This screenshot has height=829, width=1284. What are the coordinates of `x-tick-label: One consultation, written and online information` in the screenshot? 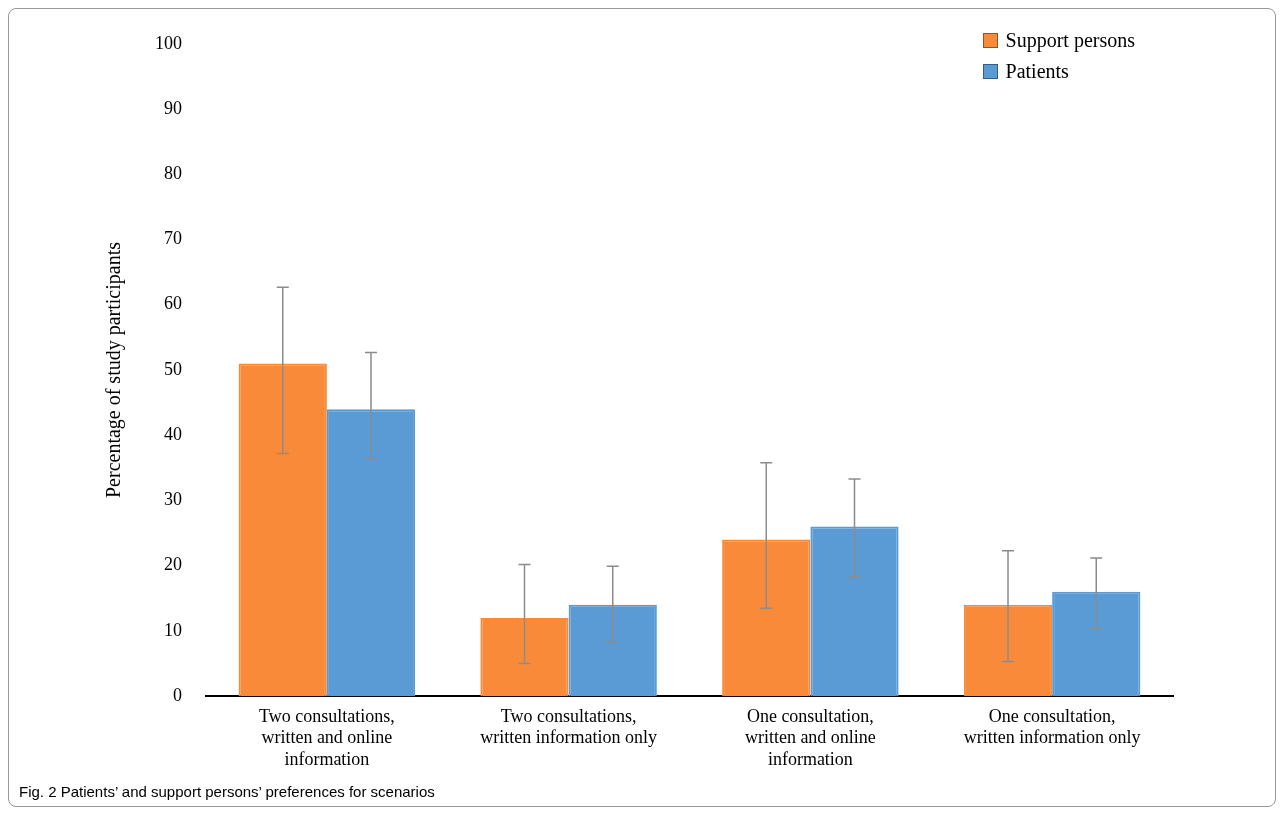 It's located at (810, 737).